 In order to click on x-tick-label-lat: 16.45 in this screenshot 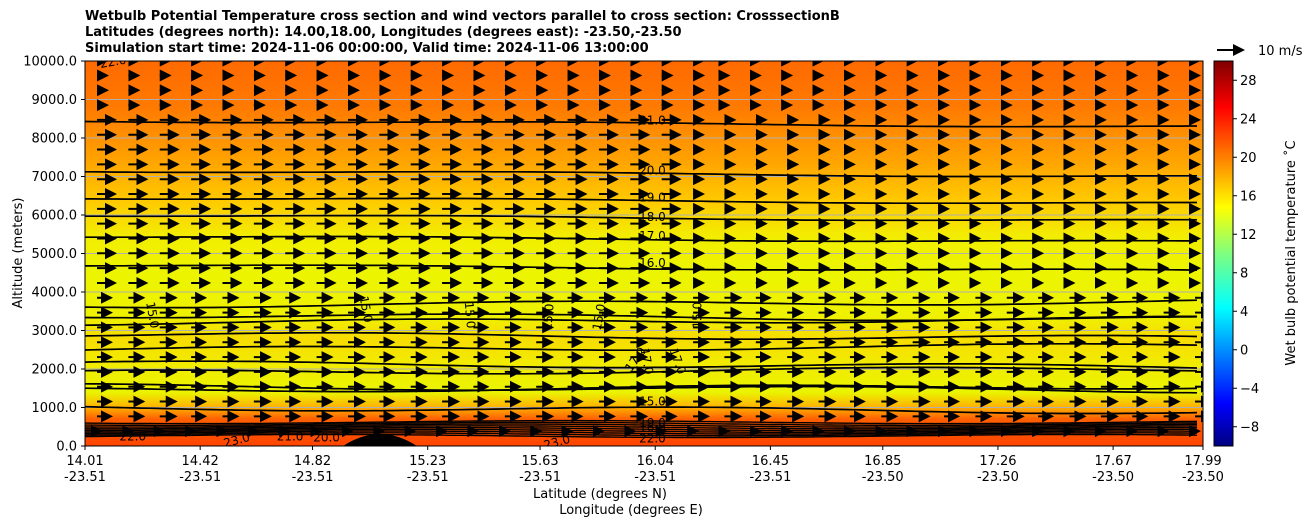, I will do `click(770, 461)`.